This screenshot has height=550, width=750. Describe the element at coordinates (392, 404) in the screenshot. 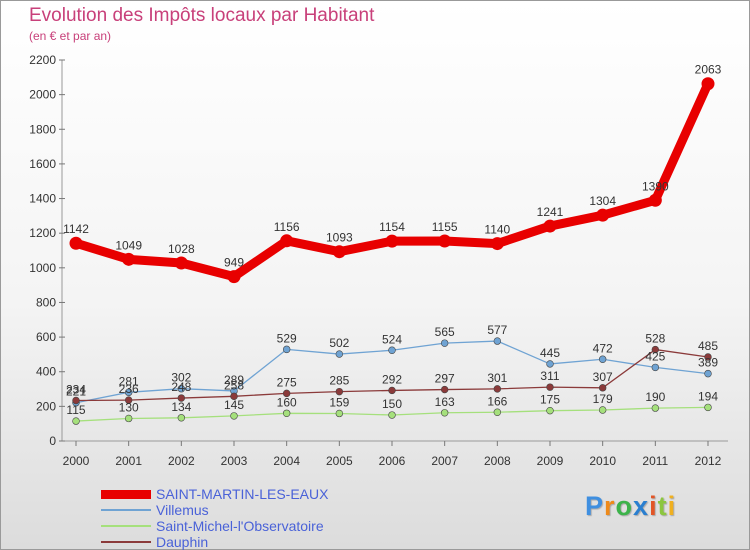

I see `data-label: 150` at that location.